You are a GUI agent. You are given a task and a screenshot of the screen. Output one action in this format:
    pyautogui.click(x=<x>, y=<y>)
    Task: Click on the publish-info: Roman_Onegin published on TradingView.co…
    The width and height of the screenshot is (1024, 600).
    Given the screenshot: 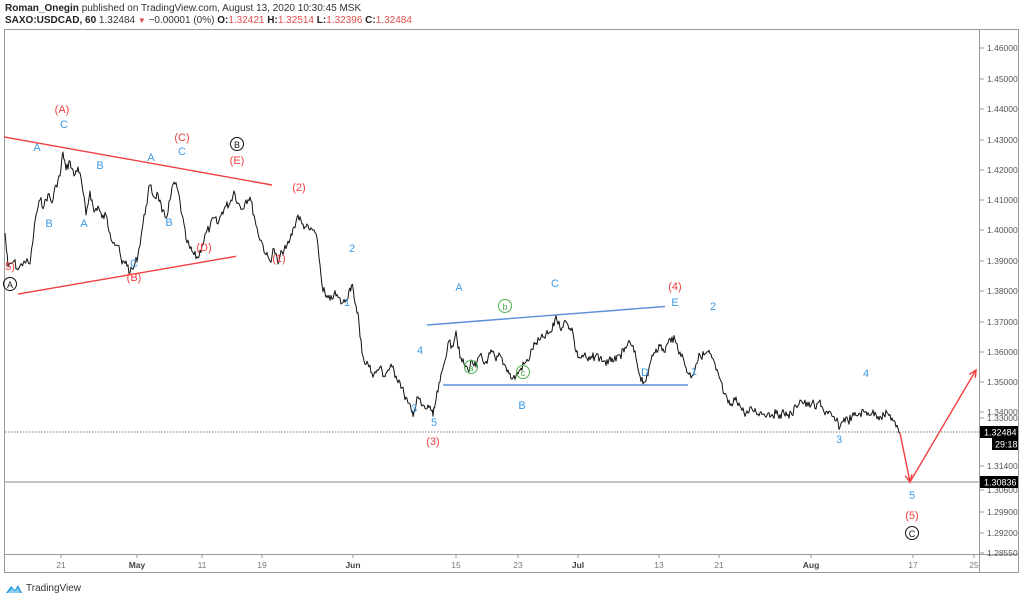 What is the action you would take?
    pyautogui.click(x=183, y=8)
    